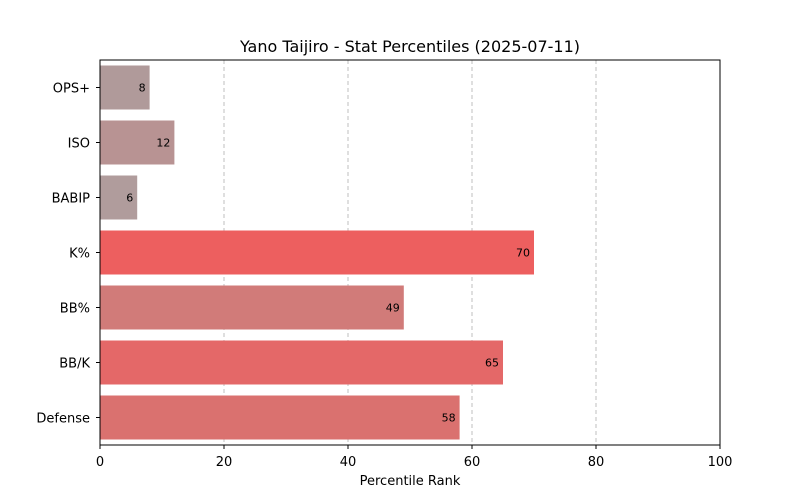  What do you see at coordinates (720, 462) in the screenshot?
I see `x-tick-label: 100` at bounding box center [720, 462].